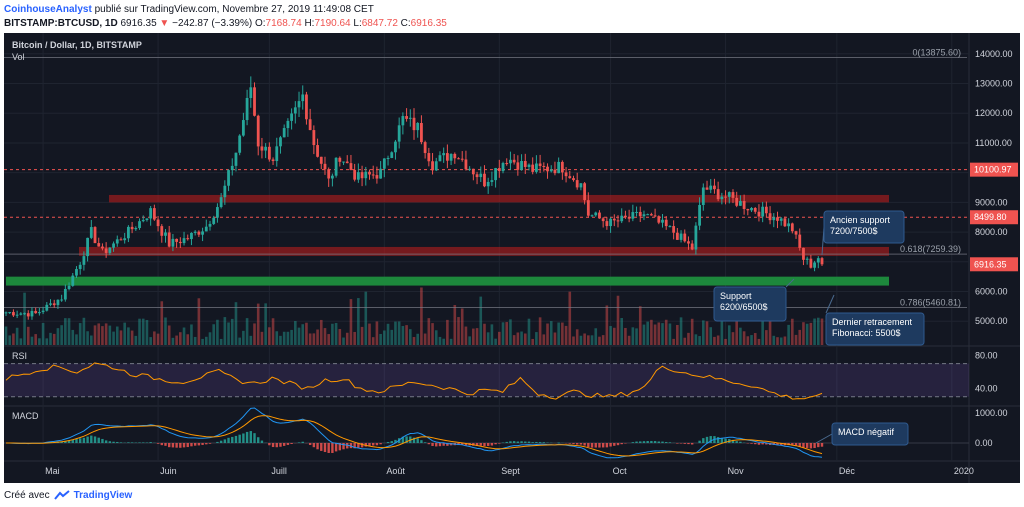 This screenshot has width=1024, height=507. Describe the element at coordinates (744, 307) in the screenshot. I see `callout-support-text: 6200/6500$` at that location.